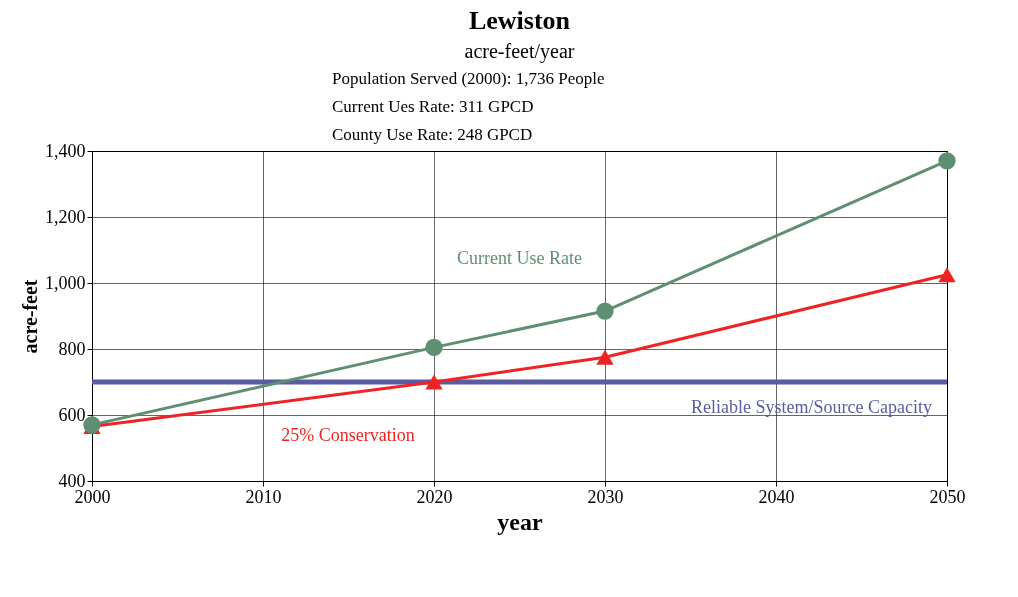 This screenshot has height=597, width=1018. I want to click on text: Current Use Rate, so click(519, 258).